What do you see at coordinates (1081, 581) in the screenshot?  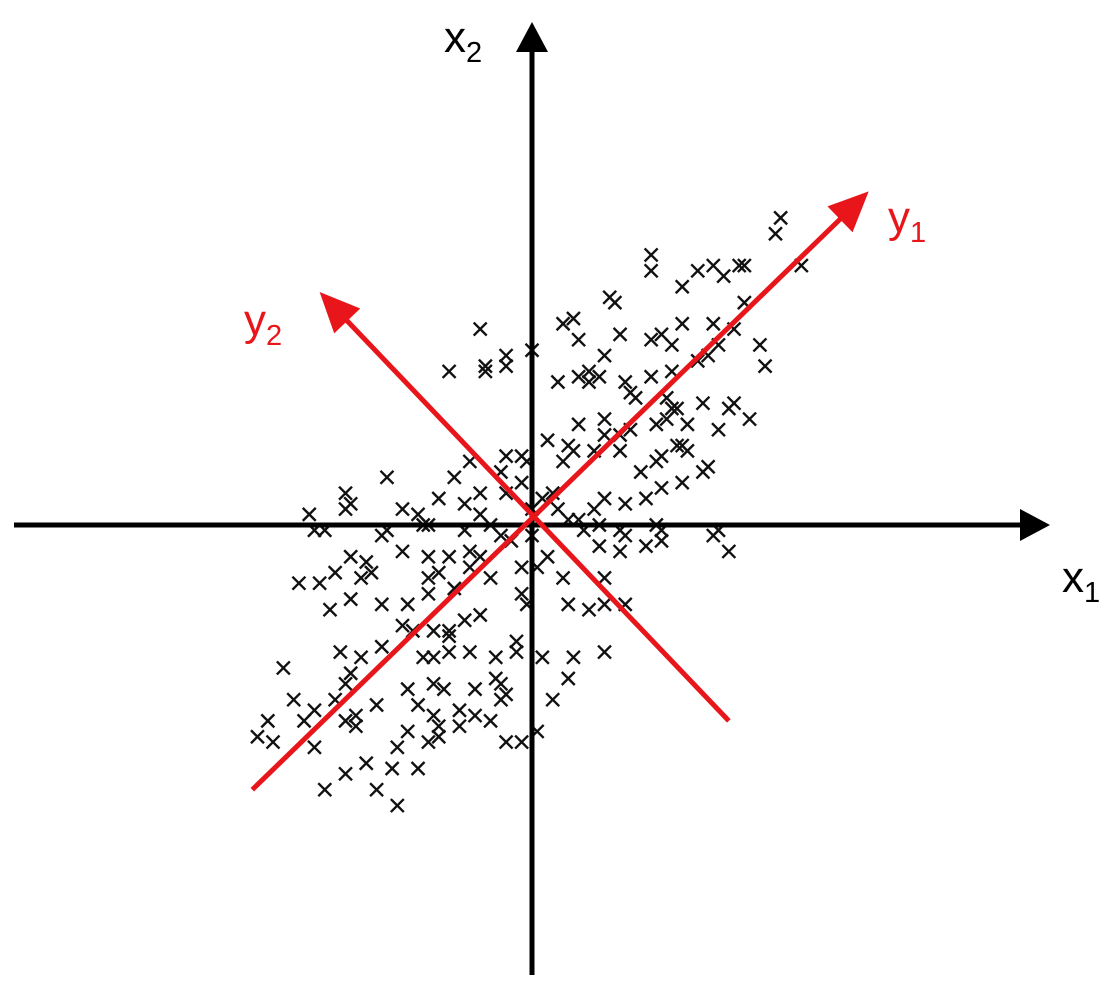 I see `x1-axis-label: x1` at bounding box center [1081, 581].